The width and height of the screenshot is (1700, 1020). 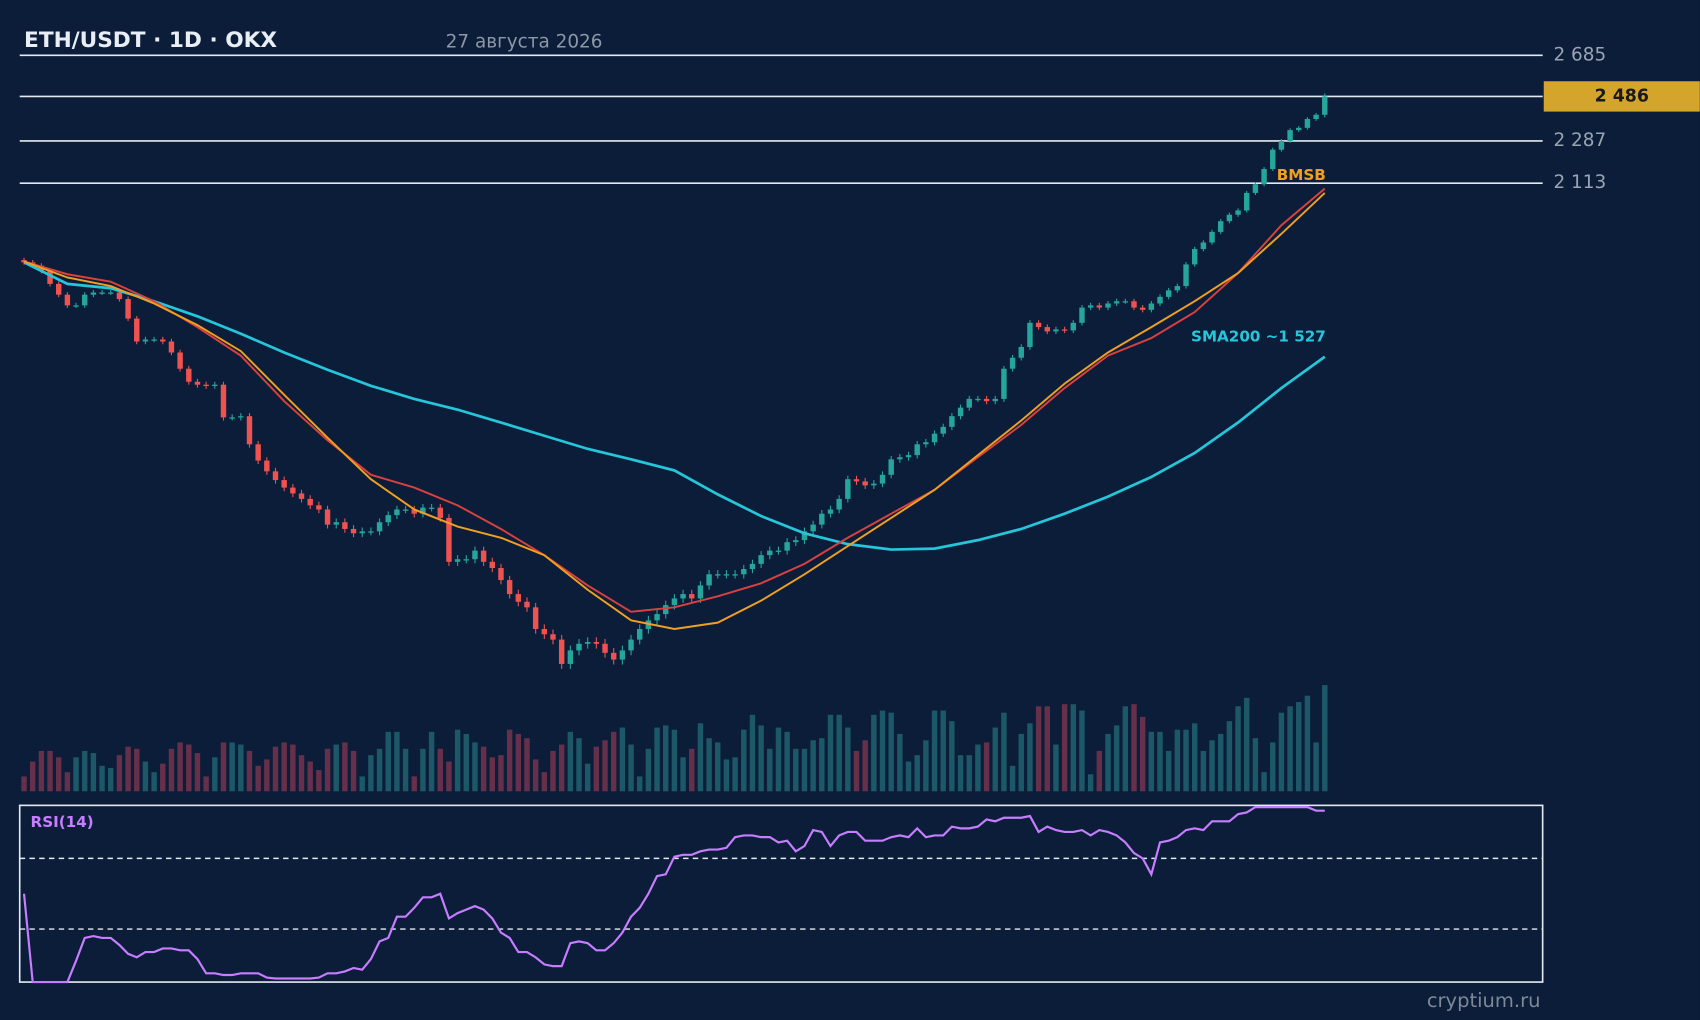 I want to click on y-tick-label: 2 113, so click(x=1579, y=182).